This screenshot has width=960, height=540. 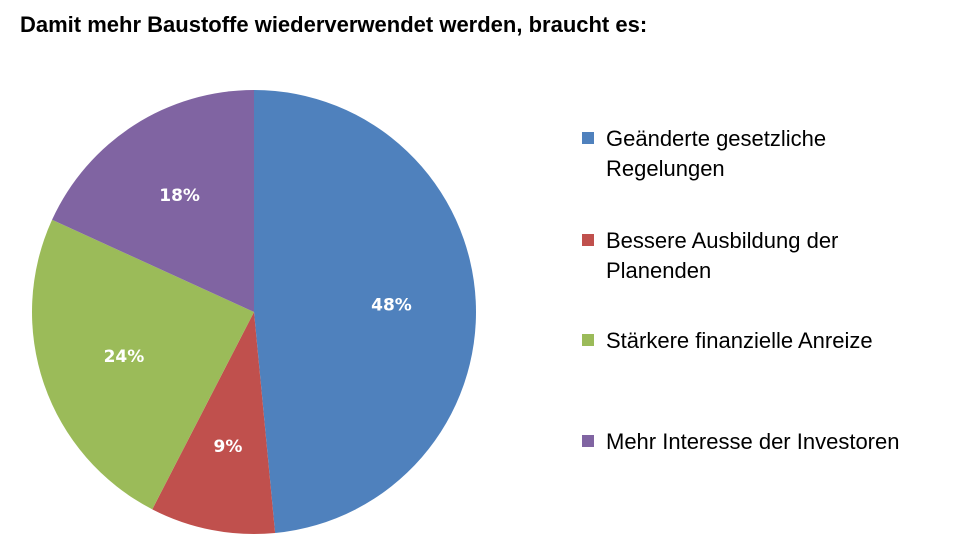 I want to click on legend-swatch-gesetzliche-regelungen, so click(x=588, y=138).